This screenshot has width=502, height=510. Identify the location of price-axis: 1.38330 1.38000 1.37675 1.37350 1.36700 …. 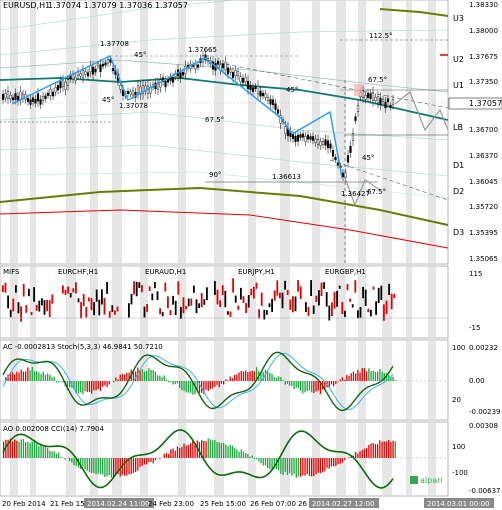
(475, 132).